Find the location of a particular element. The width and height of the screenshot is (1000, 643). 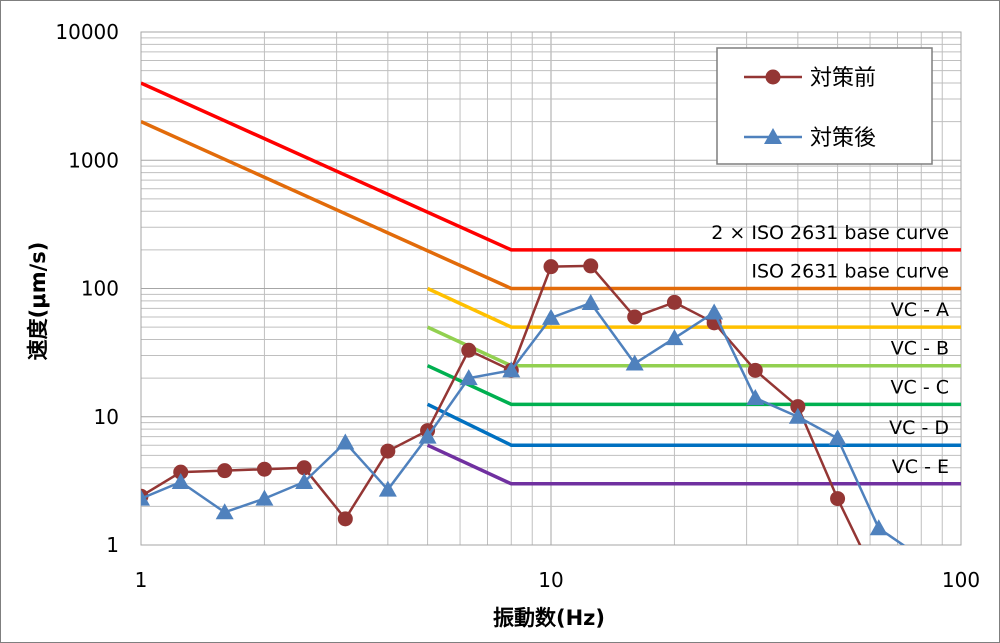

criteria-curve-label: VC - A is located at coordinates (920, 310).